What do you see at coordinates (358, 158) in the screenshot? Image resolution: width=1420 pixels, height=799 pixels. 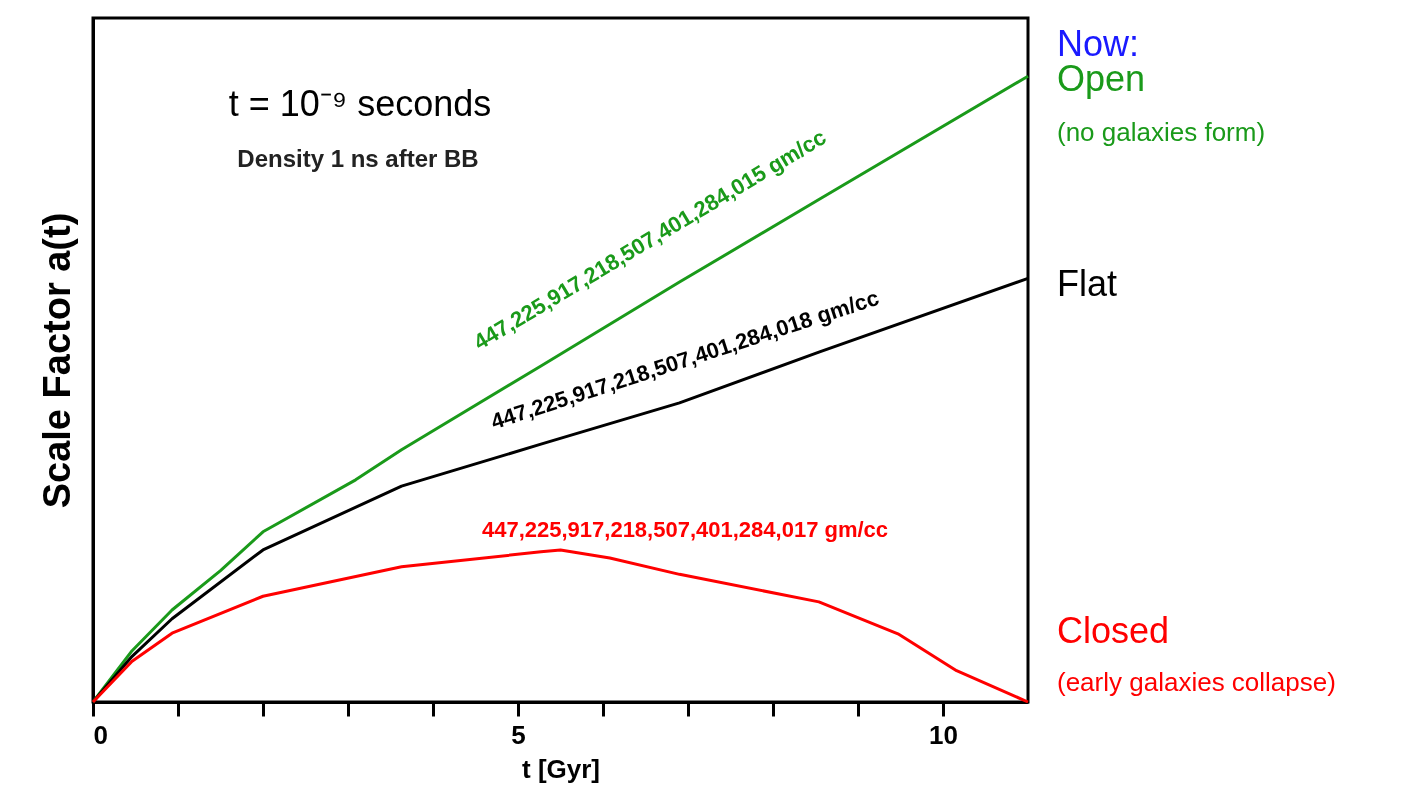 I see `annotation: Density 1 ns after BB` at bounding box center [358, 158].